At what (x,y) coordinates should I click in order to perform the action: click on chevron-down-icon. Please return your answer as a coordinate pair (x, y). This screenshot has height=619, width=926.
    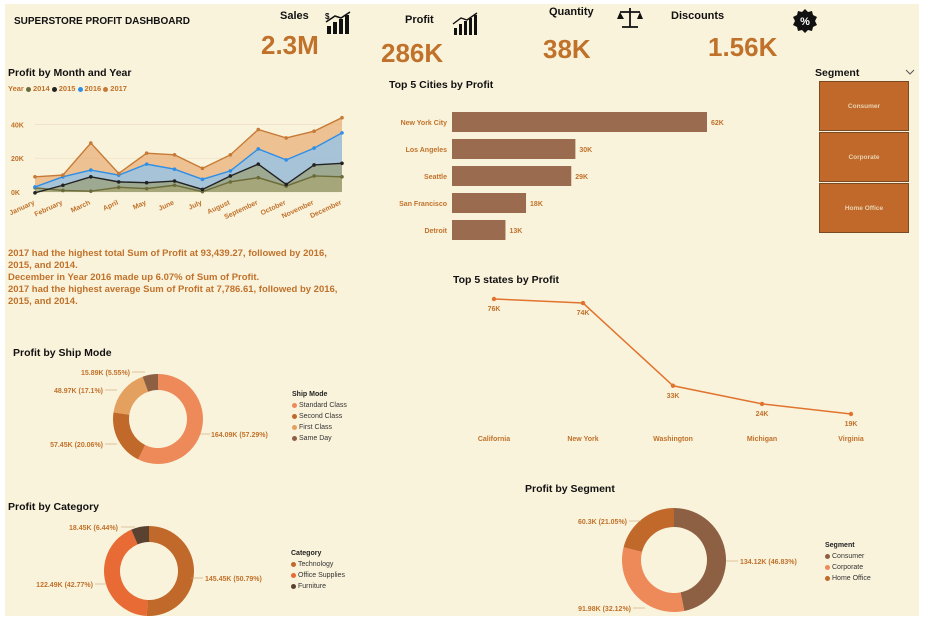
    Looking at the image, I should click on (910, 72).